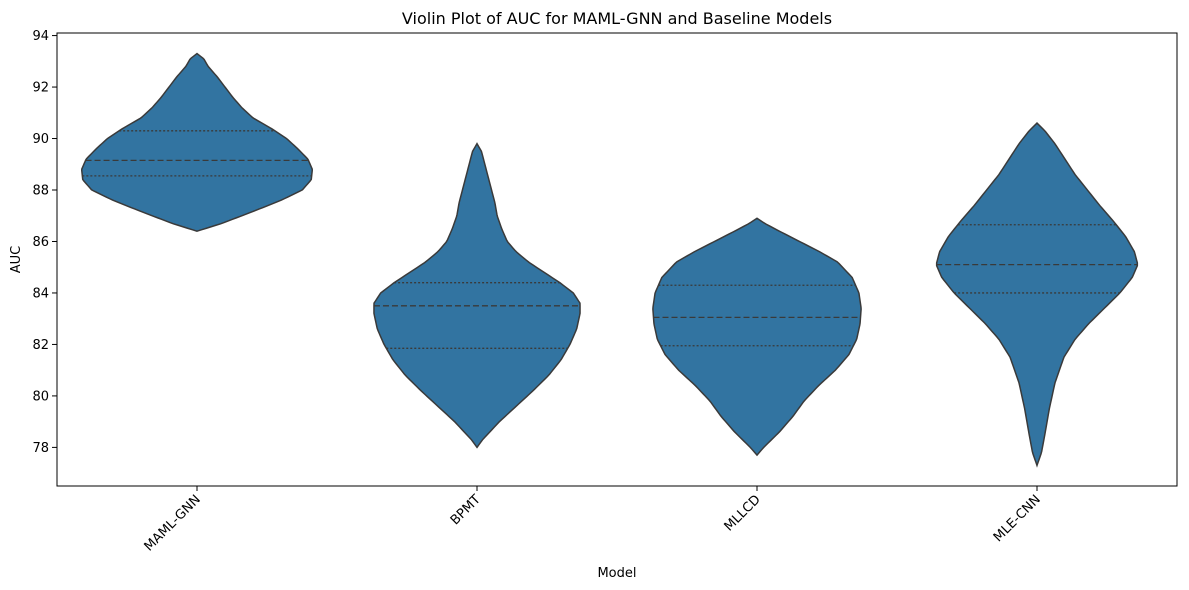 This screenshot has height=590, width=1189. I want to click on violin-mllcd, so click(757, 337).